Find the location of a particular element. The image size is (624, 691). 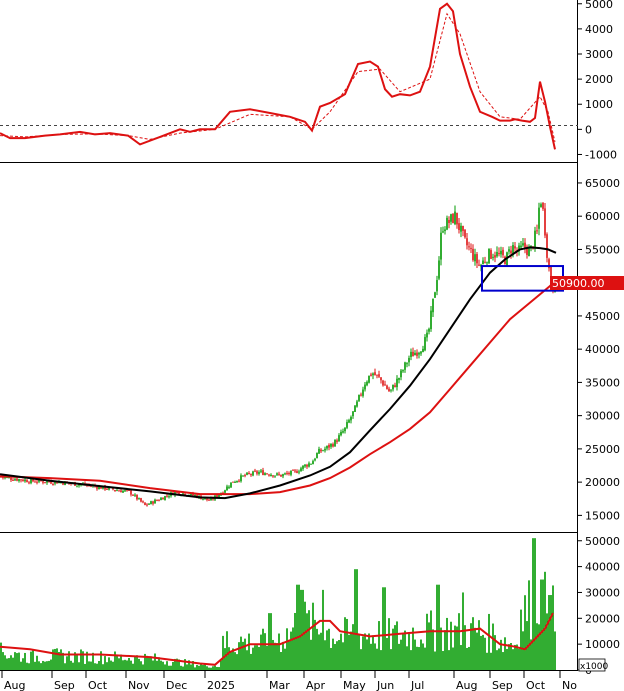

last-price-marker: 50900.00 is located at coordinates (587, 283).